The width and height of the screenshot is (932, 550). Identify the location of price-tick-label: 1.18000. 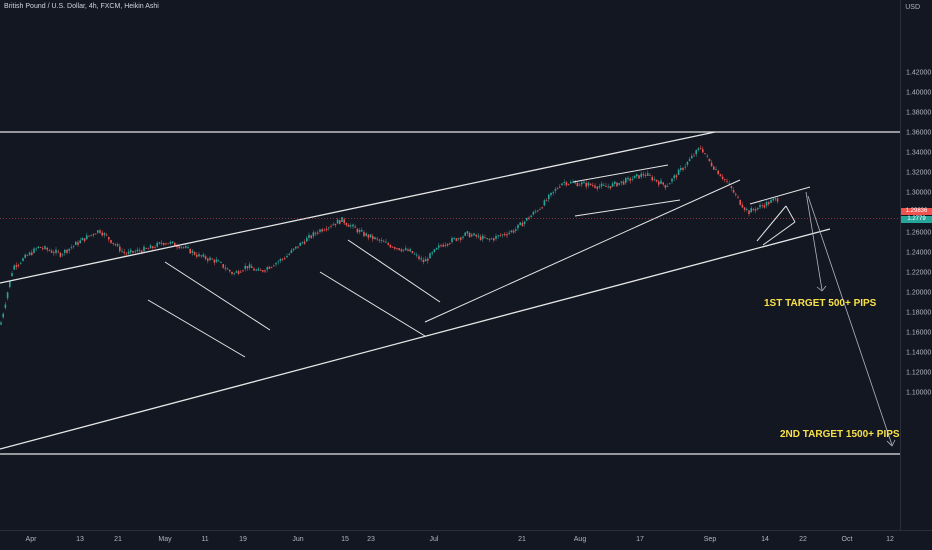
(918, 313).